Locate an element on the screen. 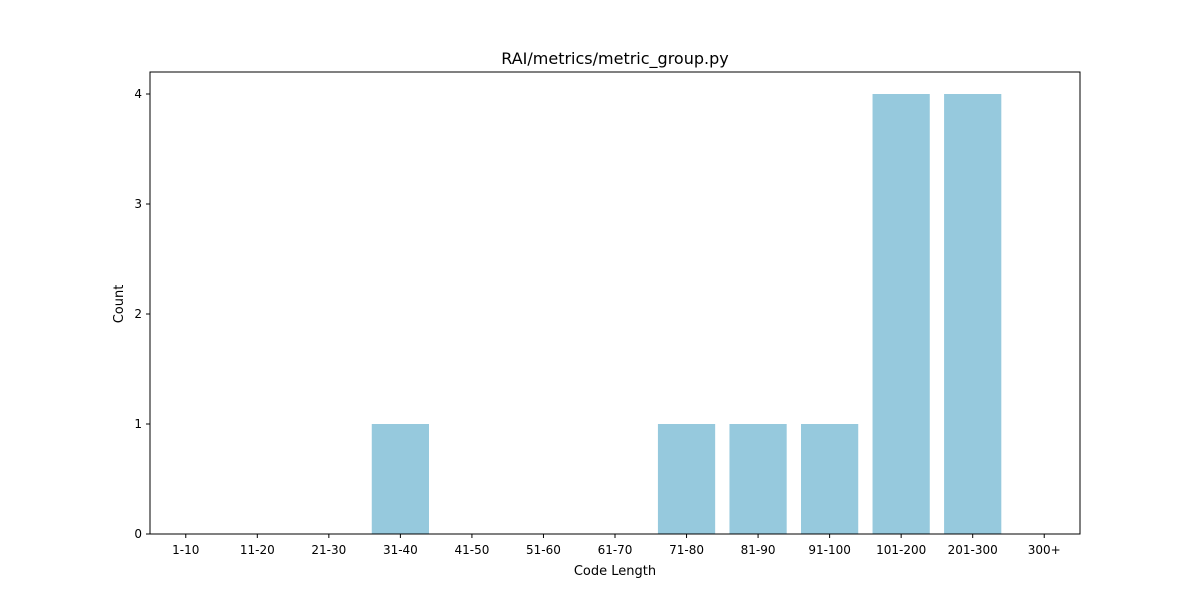 Image resolution: width=1200 pixels, height=605 pixels. y-axis-label: Count is located at coordinates (119, 304).